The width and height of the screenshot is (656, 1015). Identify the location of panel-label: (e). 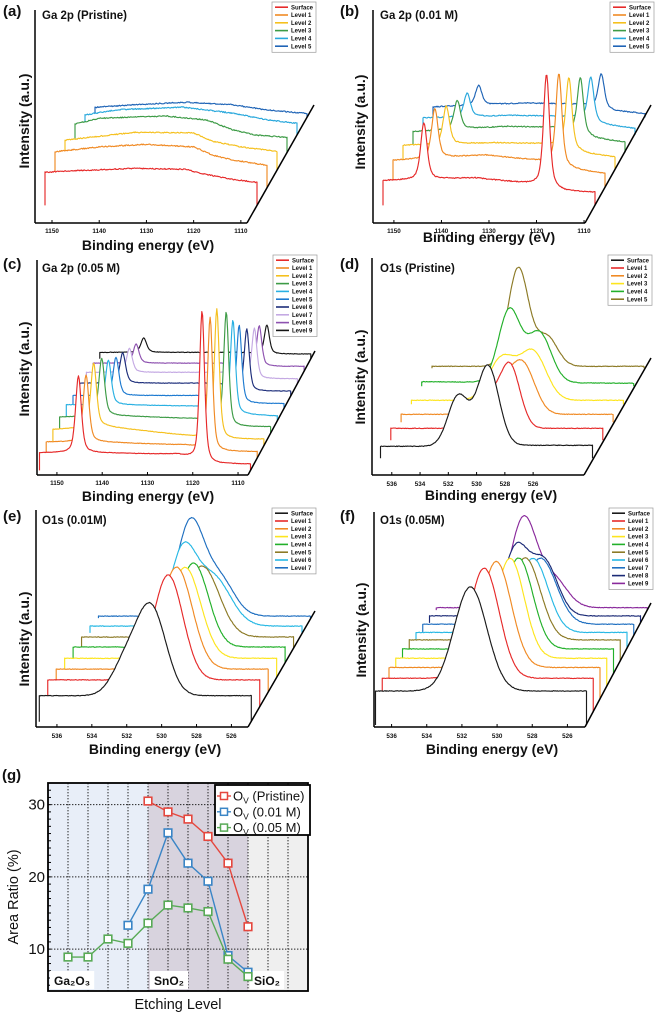
(12, 516).